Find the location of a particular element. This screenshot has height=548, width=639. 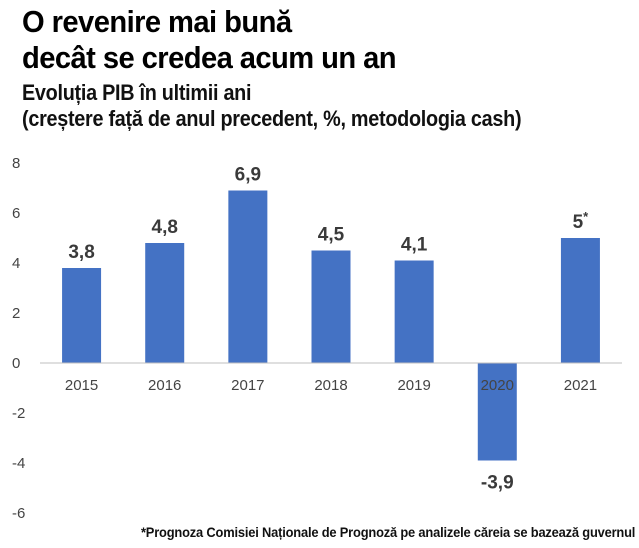

subtitle-line-1: Evoluția PIB în ultimii ani is located at coordinates (137, 92).